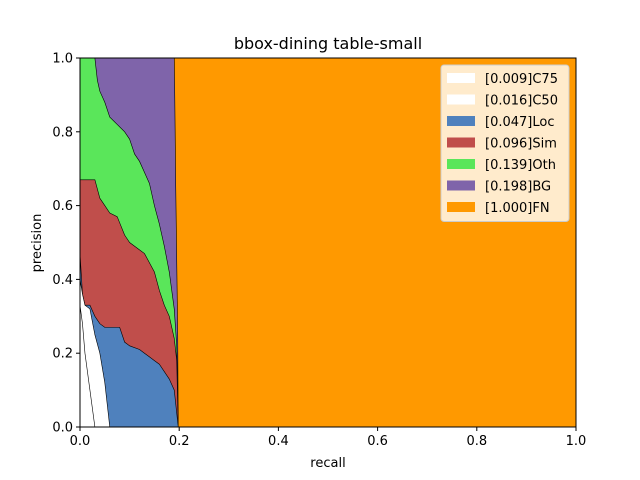  I want to click on legend-label: [0.016]C50, so click(521, 101).